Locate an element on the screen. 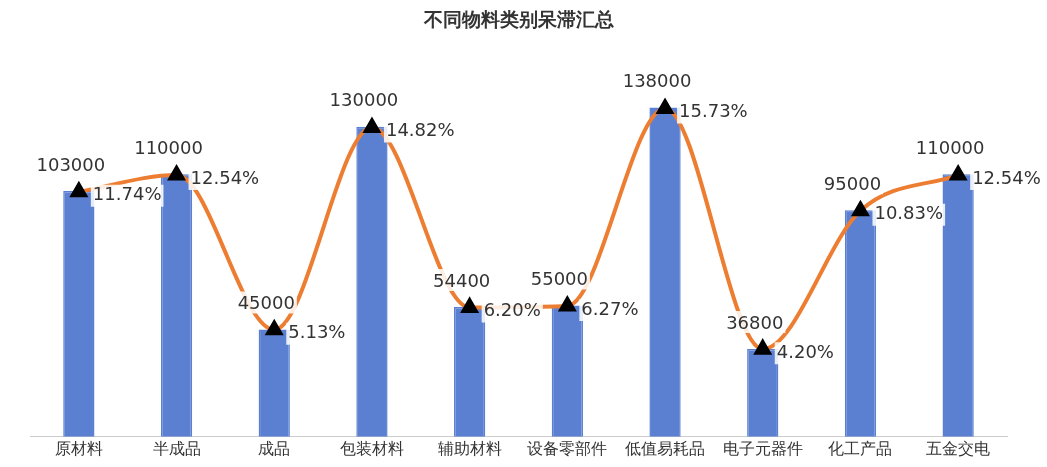 This screenshot has height=467, width=1047. data-label: 10.83% is located at coordinates (909, 213).